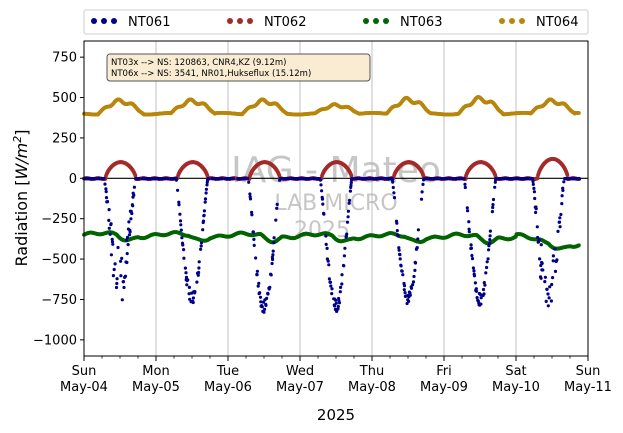  I want to click on x-tick-label-day: Tue, so click(227, 371).